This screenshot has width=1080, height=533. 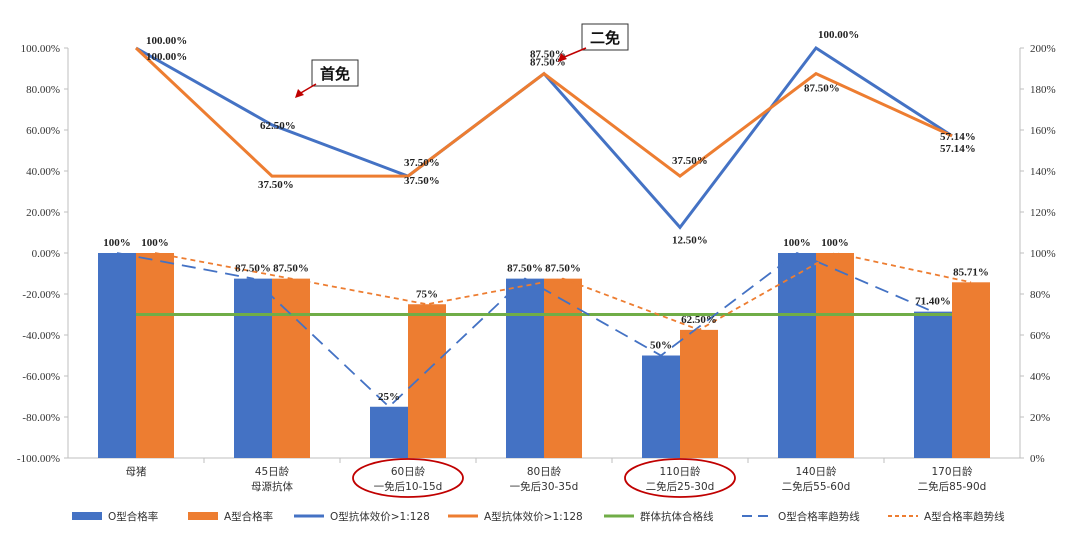 I want to click on left-tick-label: -20.00%, so click(x=41, y=295).